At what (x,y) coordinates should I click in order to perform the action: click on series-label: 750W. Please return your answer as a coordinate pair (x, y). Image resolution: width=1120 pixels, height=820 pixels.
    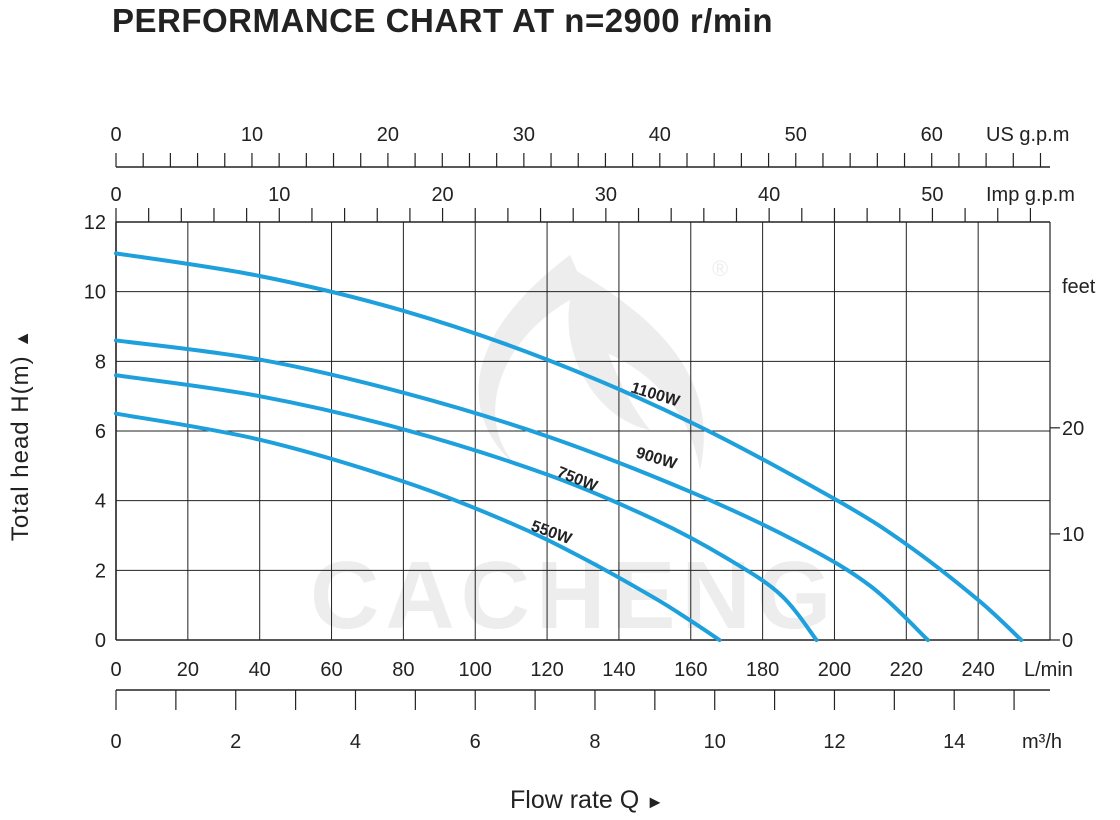
    Looking at the image, I should click on (578, 480).